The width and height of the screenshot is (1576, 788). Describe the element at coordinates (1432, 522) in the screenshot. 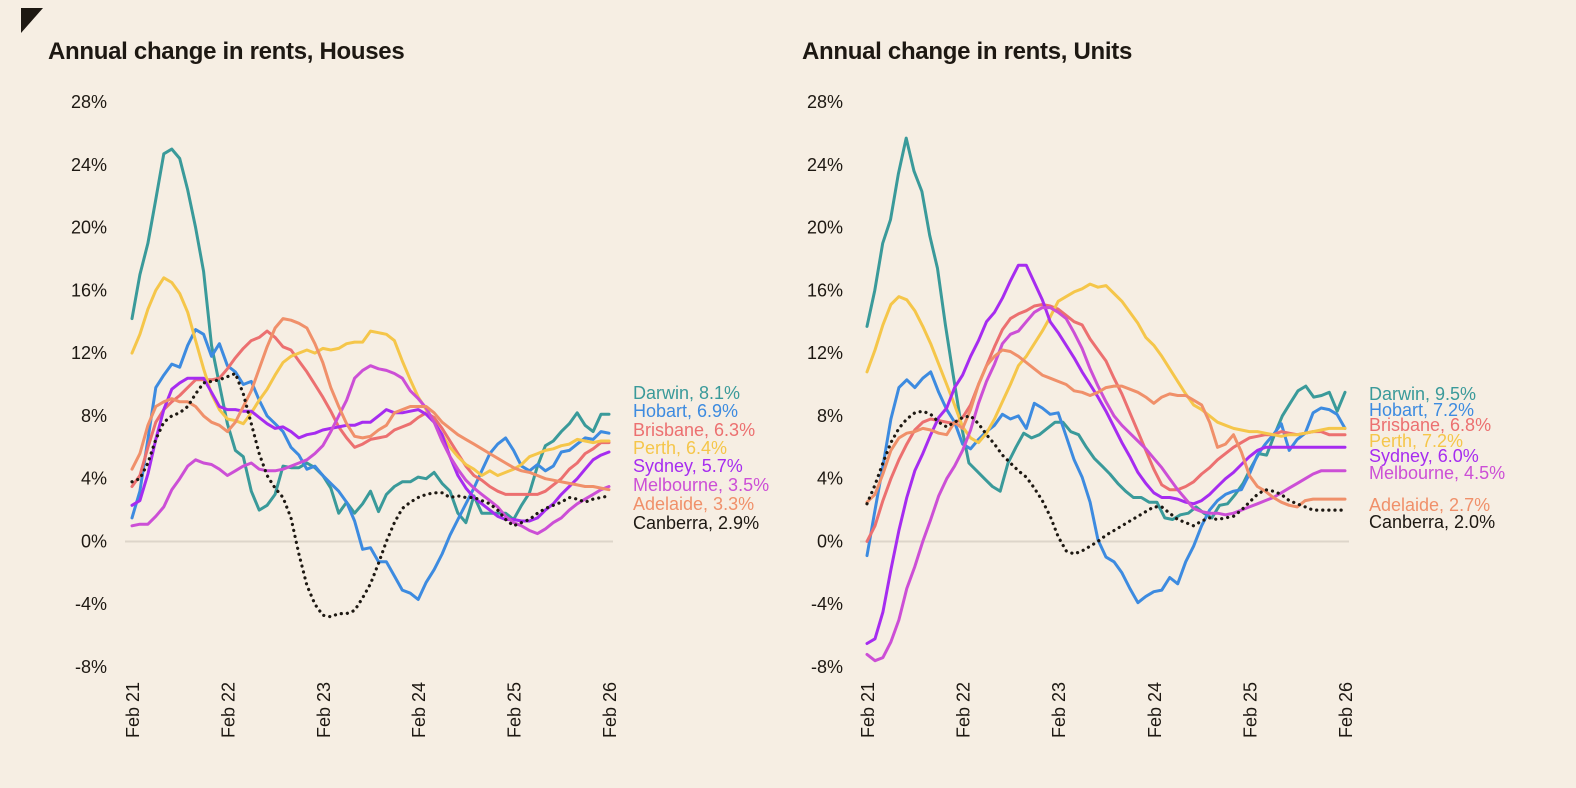

I see `series-end-label-canberra: Canberra, 2.0%` at that location.